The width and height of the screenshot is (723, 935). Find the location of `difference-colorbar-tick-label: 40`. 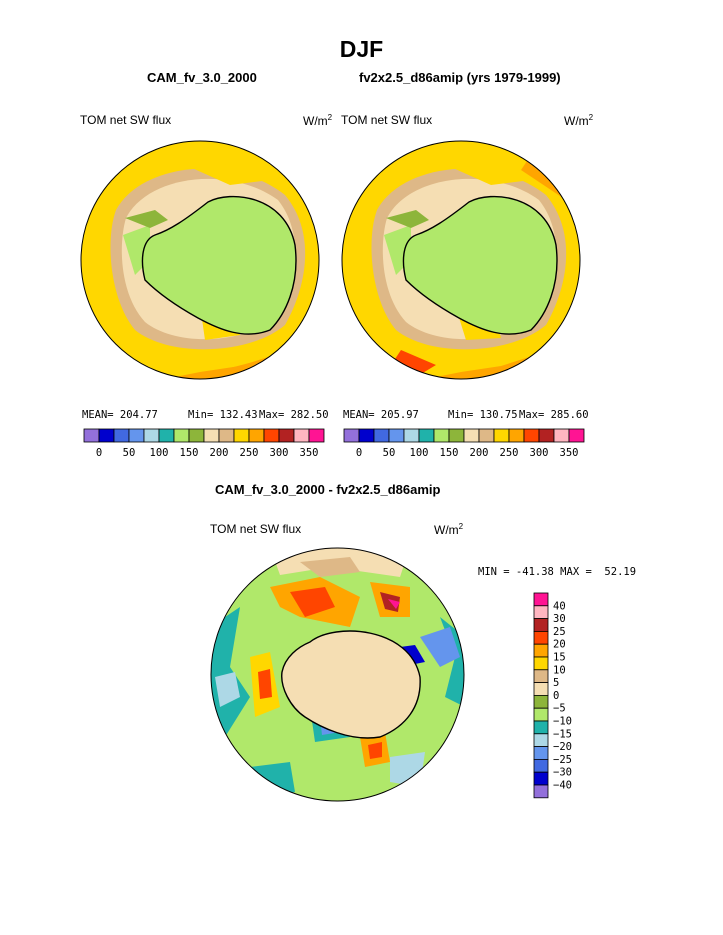

difference-colorbar-tick-label: 40 is located at coordinates (559, 606).